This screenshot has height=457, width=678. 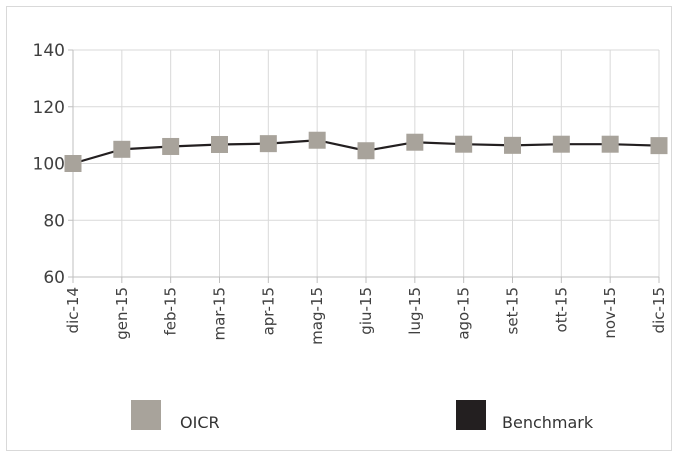 I want to click on x-tick-label: mag-15, so click(x=317, y=316).